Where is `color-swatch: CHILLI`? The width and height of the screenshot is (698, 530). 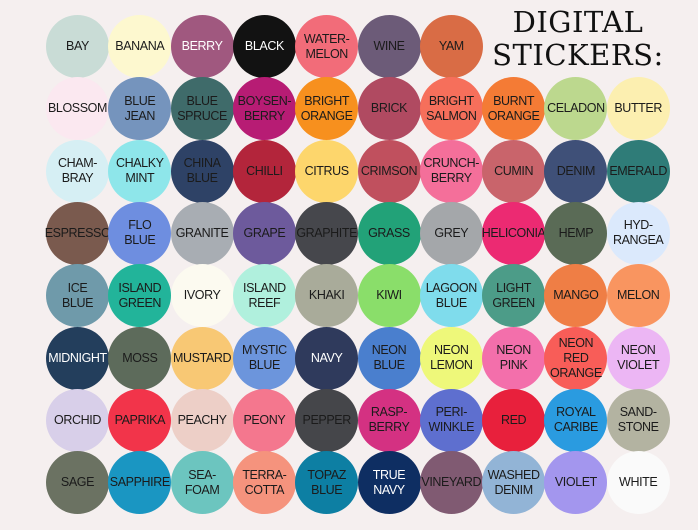
color-swatch: CHILLI is located at coordinates (264, 171).